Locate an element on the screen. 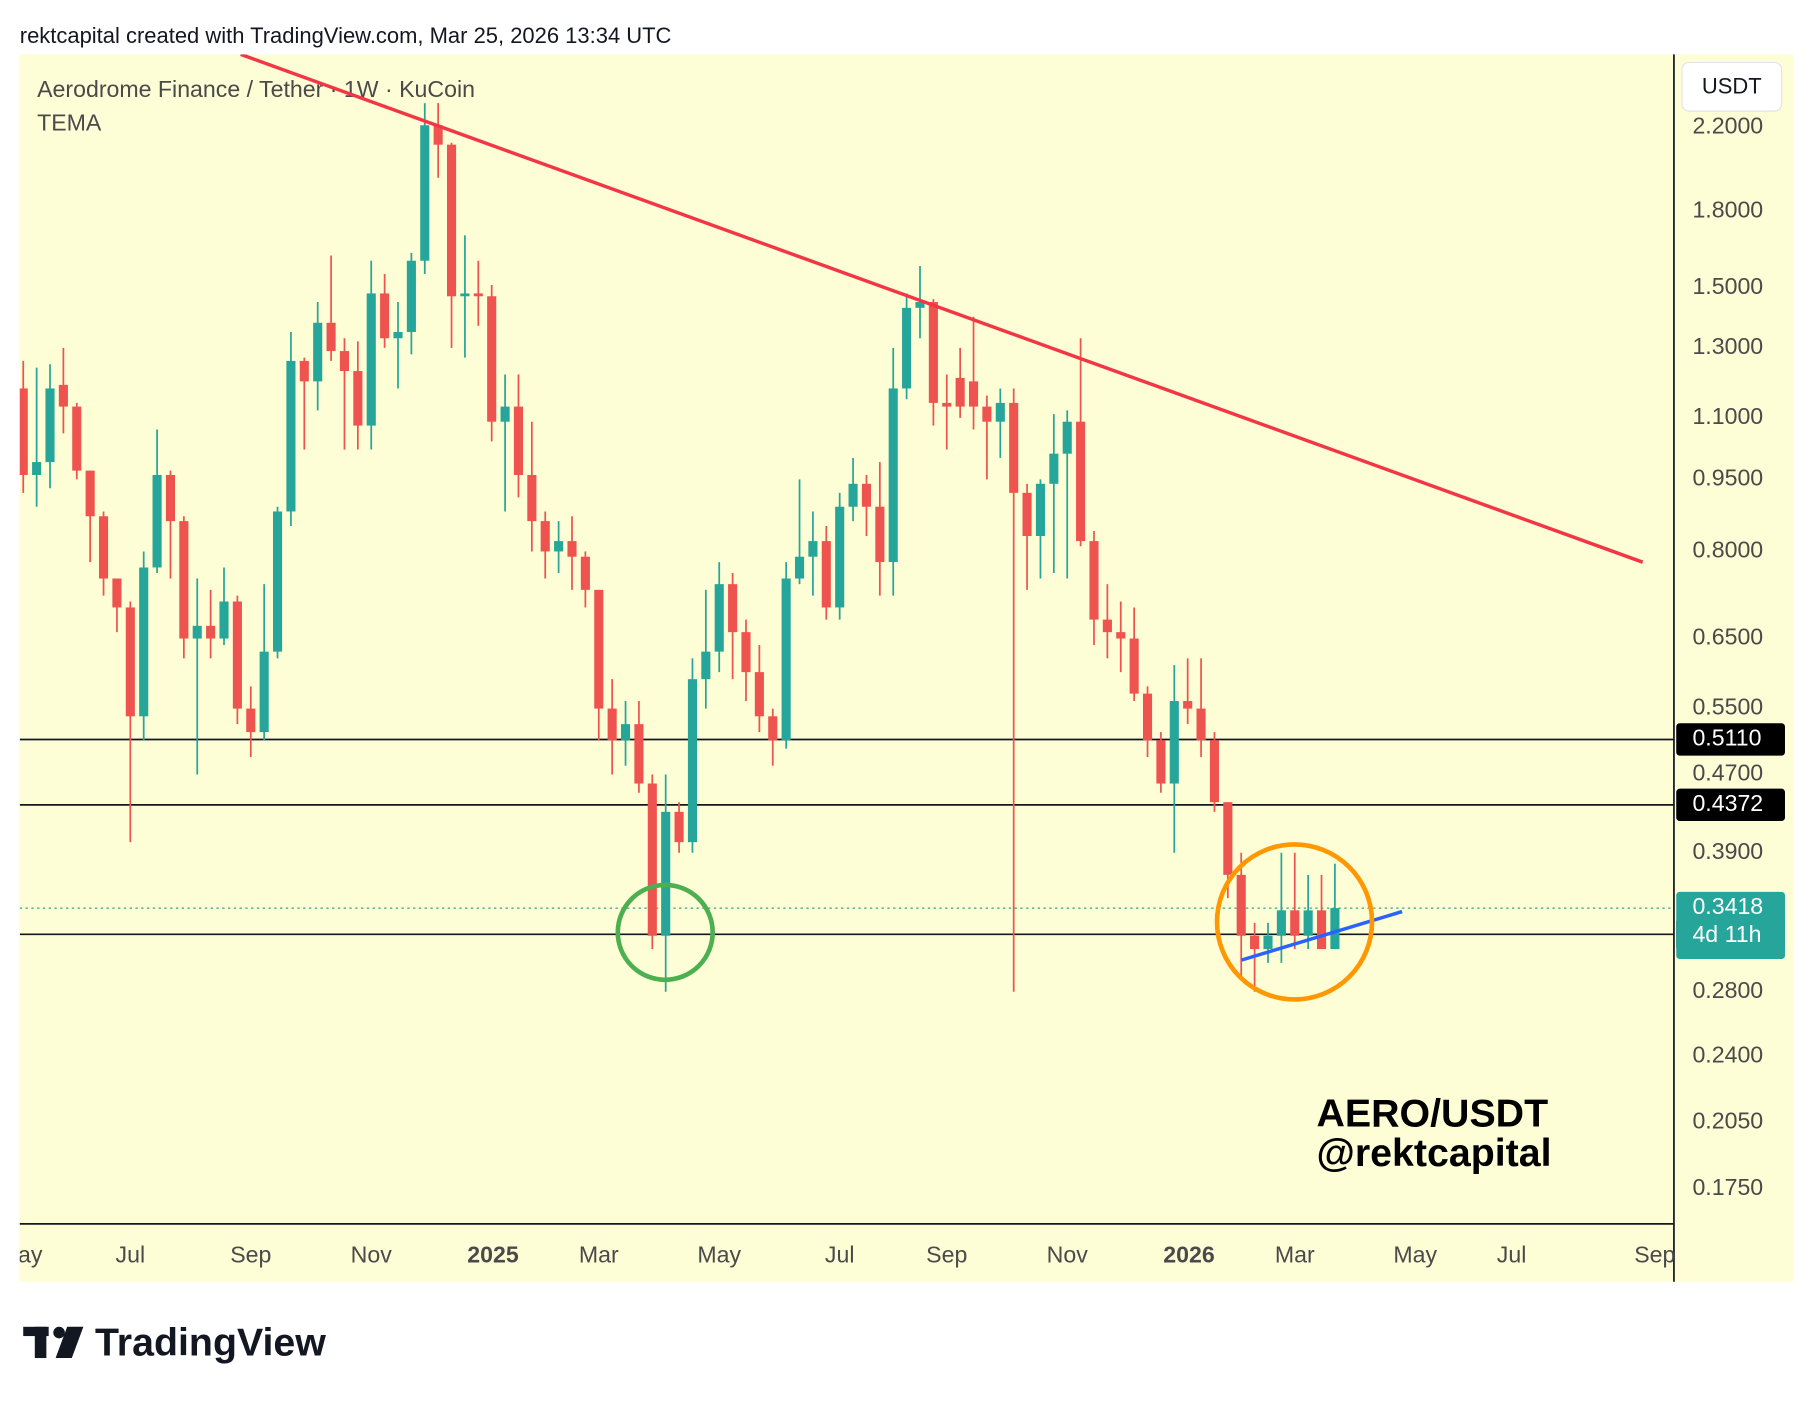  y-tick-label: 2.2000 is located at coordinates (1727, 125).